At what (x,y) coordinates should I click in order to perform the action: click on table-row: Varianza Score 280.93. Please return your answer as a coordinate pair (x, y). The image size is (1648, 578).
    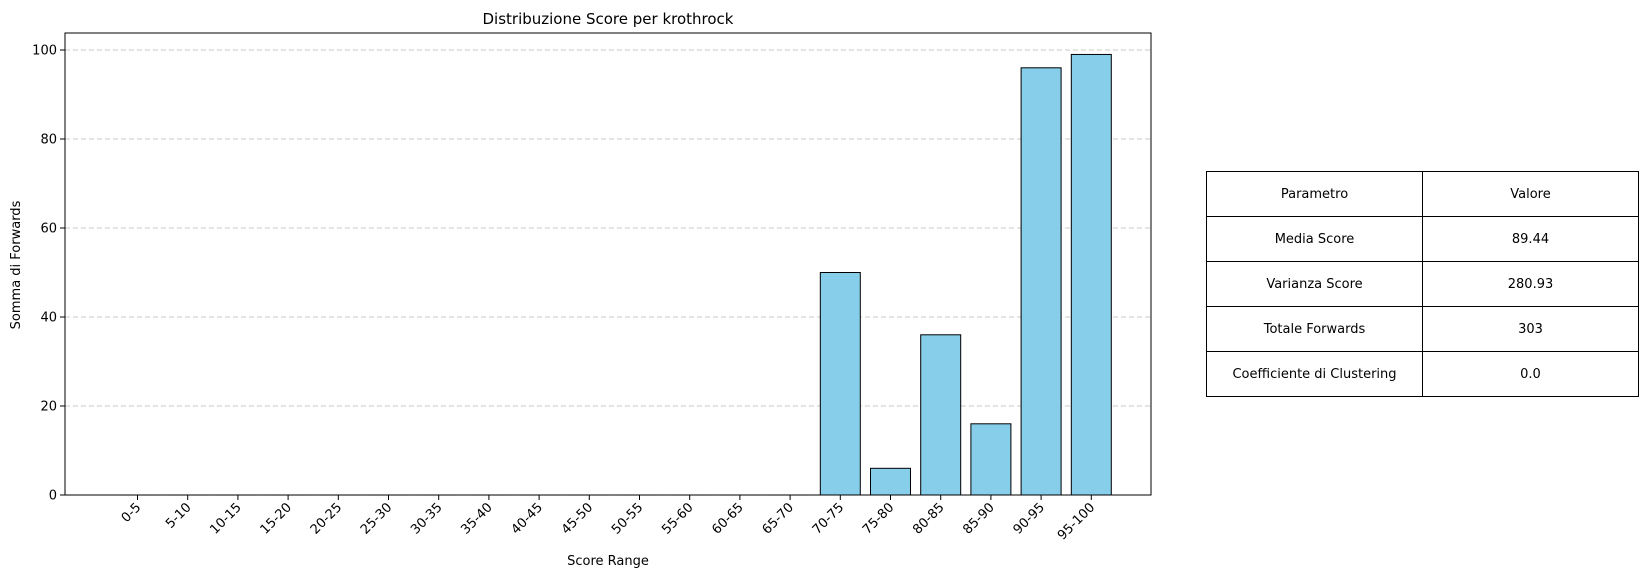
    Looking at the image, I should click on (1422, 284).